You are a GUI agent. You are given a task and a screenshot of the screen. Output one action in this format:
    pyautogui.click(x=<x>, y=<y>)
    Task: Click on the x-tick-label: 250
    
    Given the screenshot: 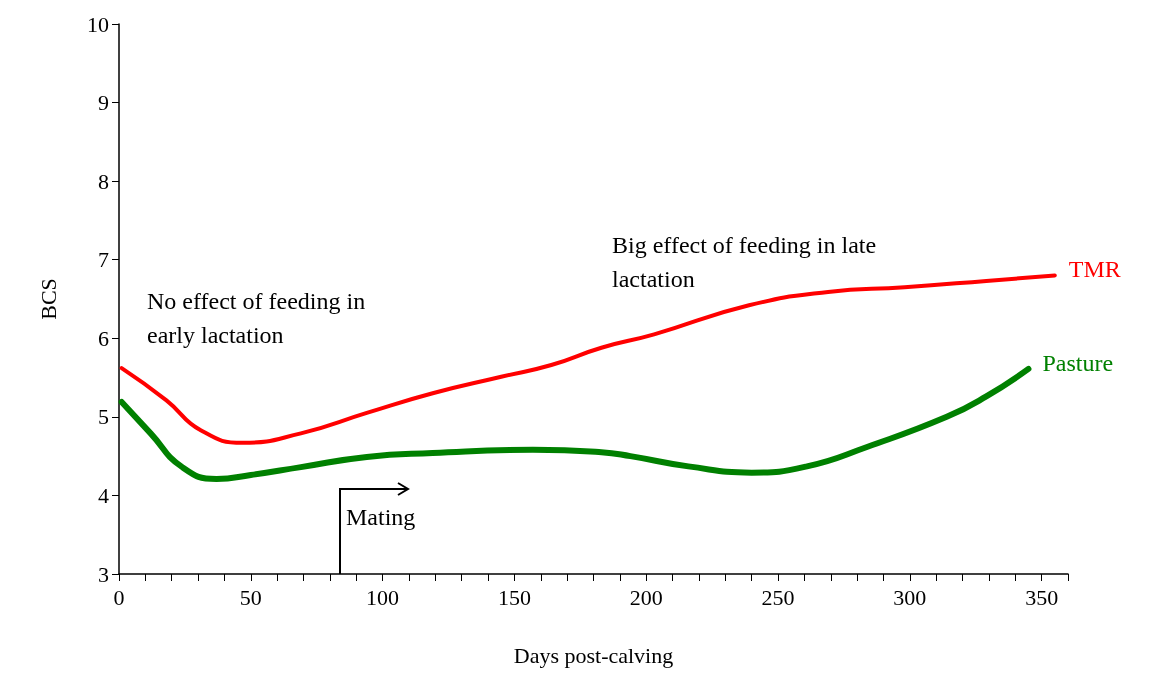 What is the action you would take?
    pyautogui.click(x=778, y=597)
    